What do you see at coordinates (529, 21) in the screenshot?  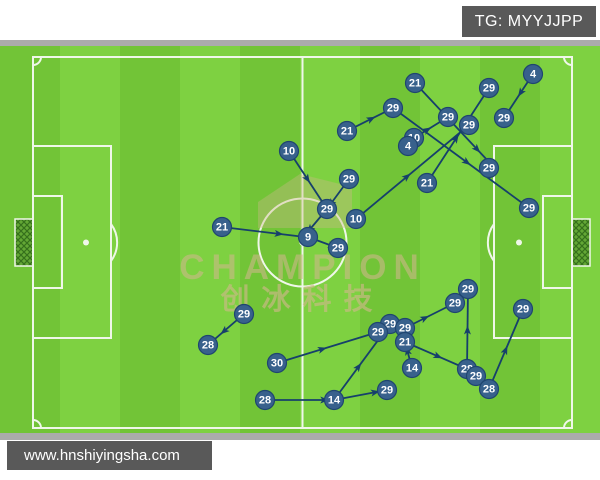 I see `telegram-tag-badge: TG: MYYJJPP` at bounding box center [529, 21].